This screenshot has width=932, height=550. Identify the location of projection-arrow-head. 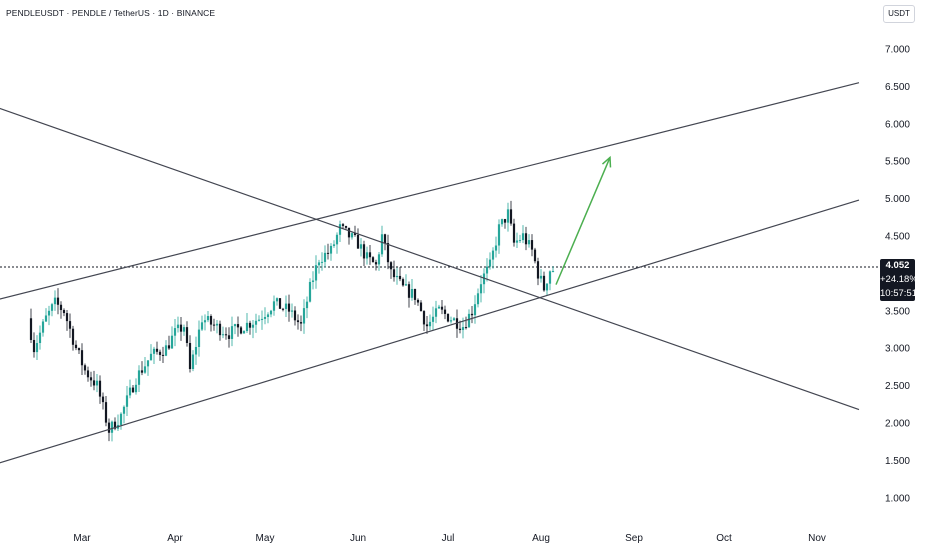
(606, 161).